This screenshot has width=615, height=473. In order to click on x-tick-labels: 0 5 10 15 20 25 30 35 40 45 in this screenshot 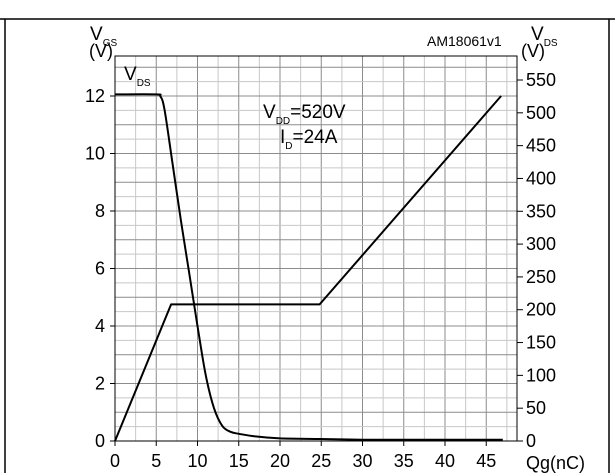, I will do `click(303, 456)`.